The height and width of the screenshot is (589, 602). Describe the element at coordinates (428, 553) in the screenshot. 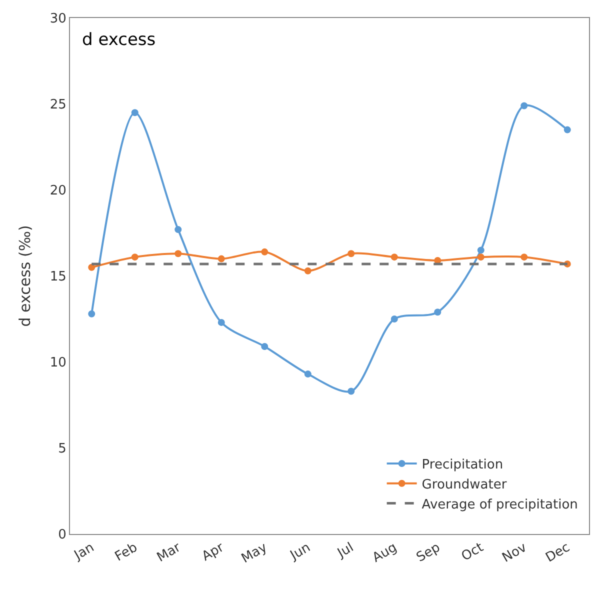

I see `x-tick-label: Sep` at that location.